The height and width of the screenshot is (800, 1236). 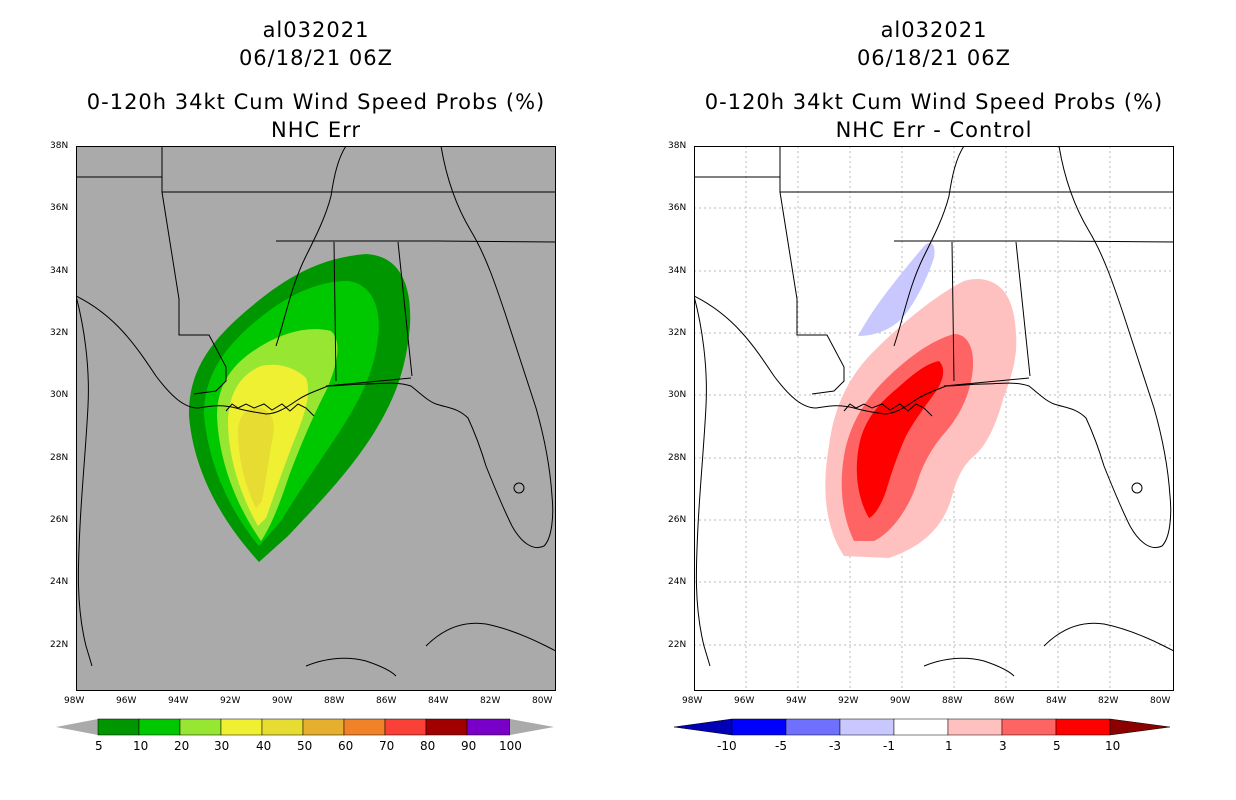 I want to click on right-lat-label: 22N, so click(x=677, y=645).